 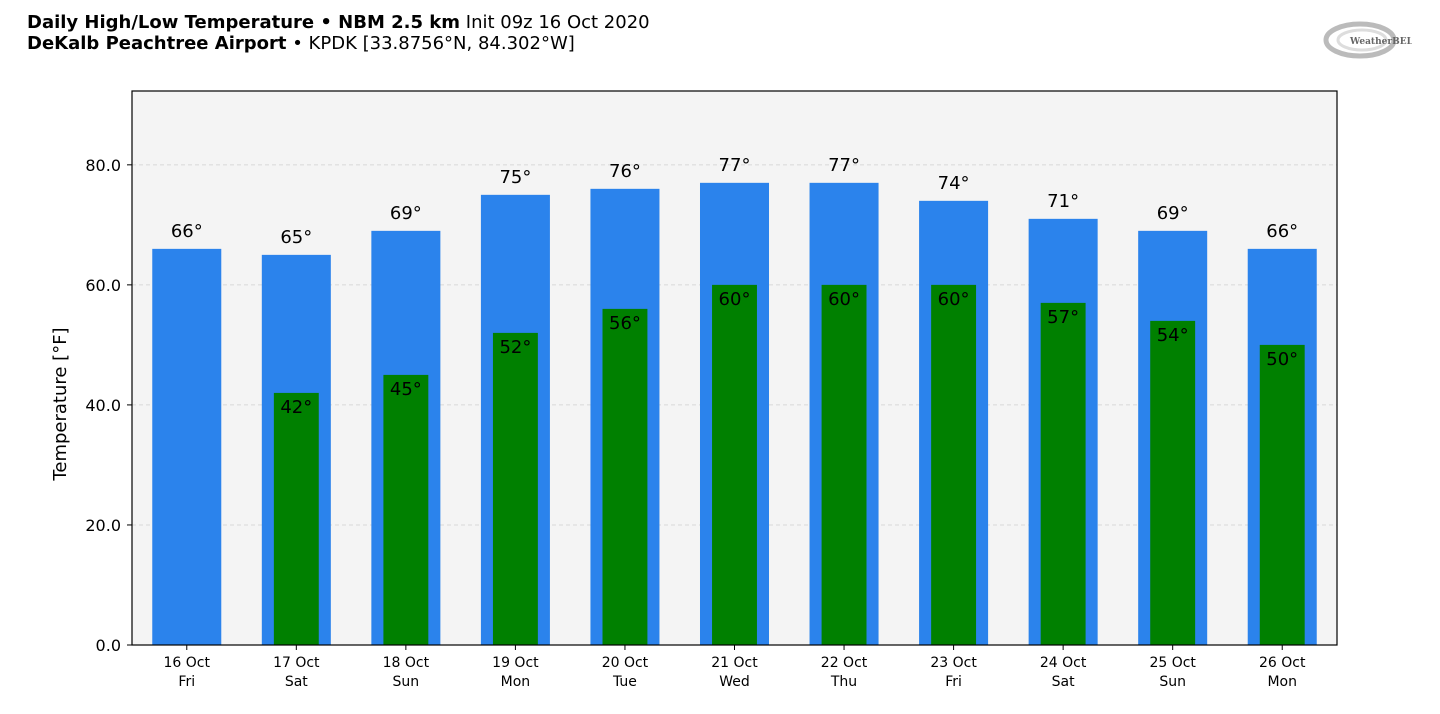 What do you see at coordinates (515, 347) in the screenshot?
I see `low-label: 52°` at bounding box center [515, 347].